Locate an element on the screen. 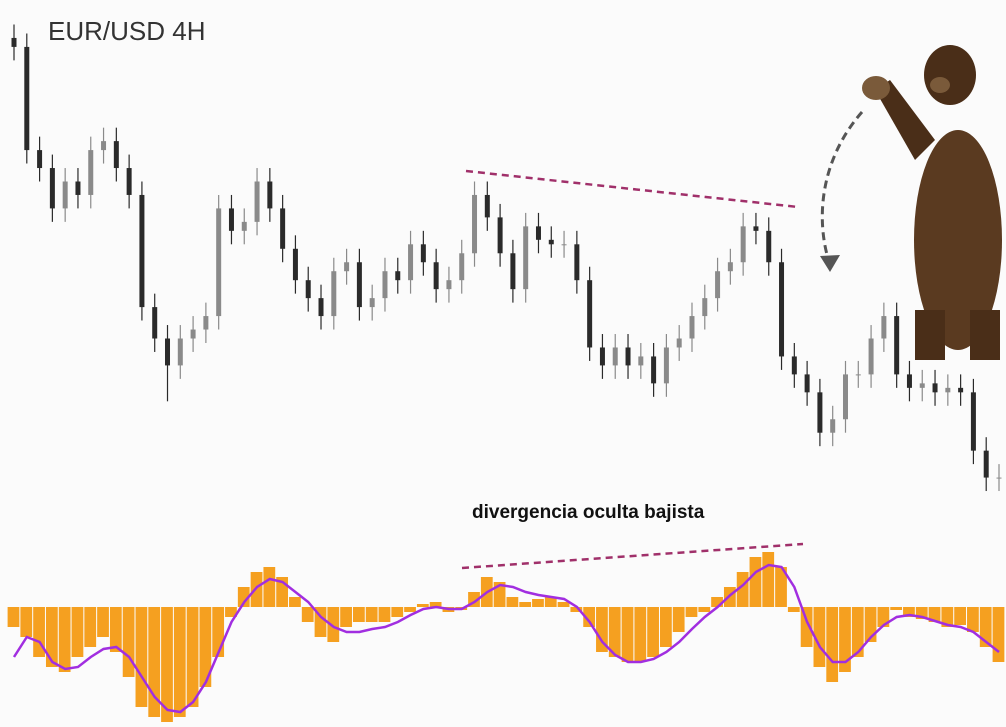  annotation: divergencia oculta bajista is located at coordinates (588, 512).